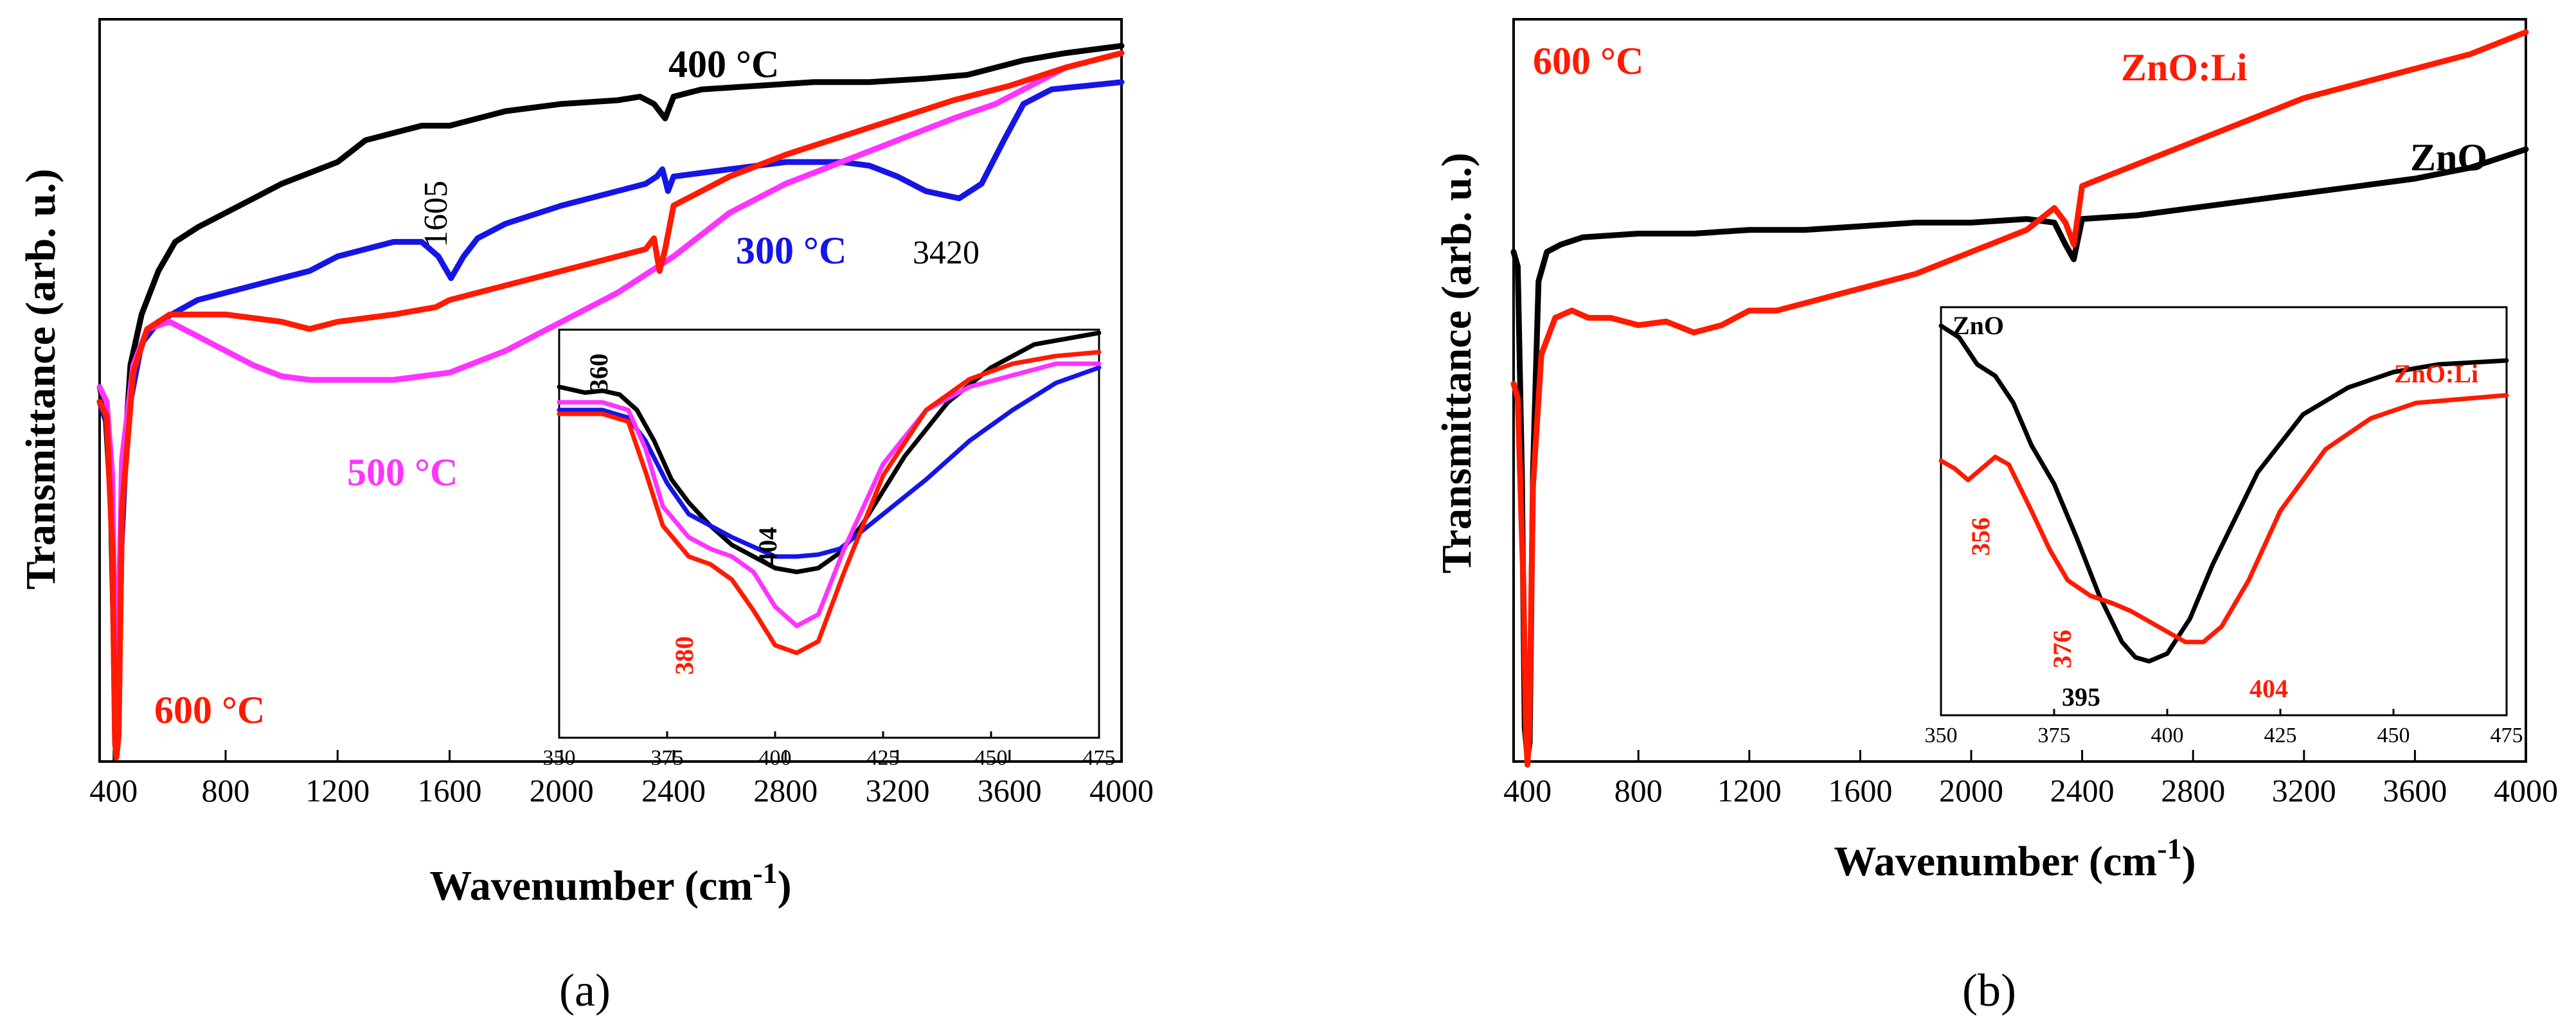 The width and height of the screenshot is (2576, 1025). I want to click on panel-b-x-tick-label-1200: 1200, so click(1749, 790).